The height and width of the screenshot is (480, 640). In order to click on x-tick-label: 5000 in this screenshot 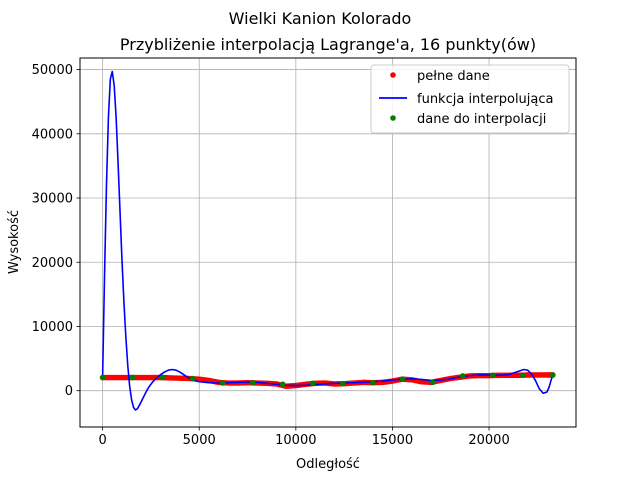, I will do `click(199, 440)`.